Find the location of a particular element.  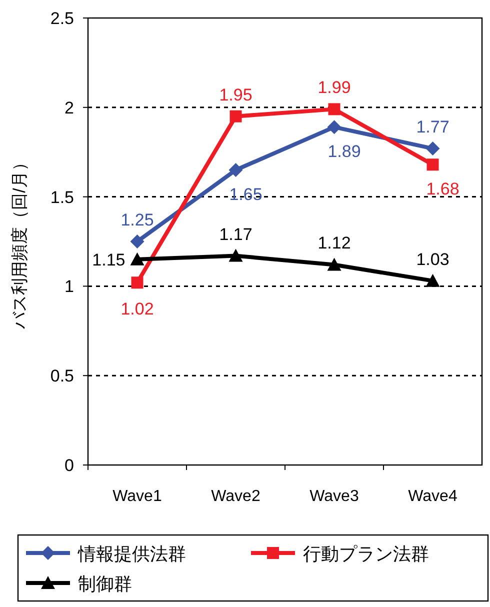

data-label: 1.77 is located at coordinates (433, 127).